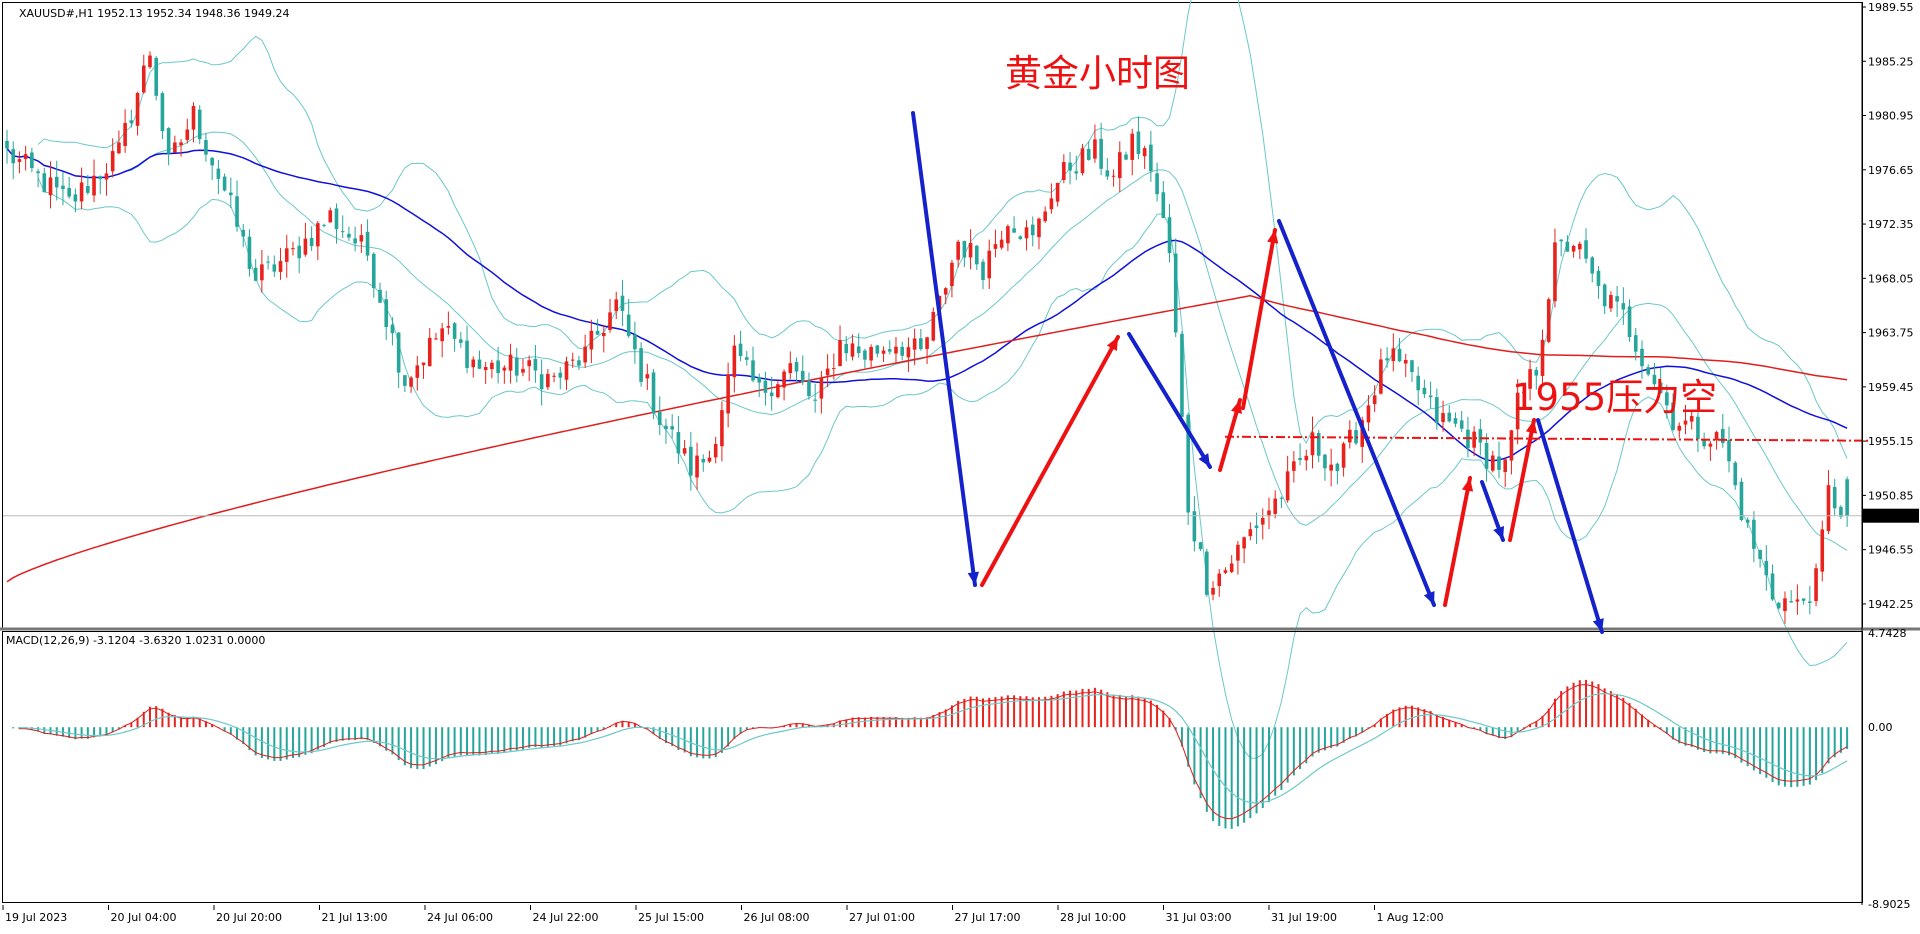  Describe the element at coordinates (355, 917) in the screenshot. I see `x-tick-label: 21 Jul 13:00` at that location.